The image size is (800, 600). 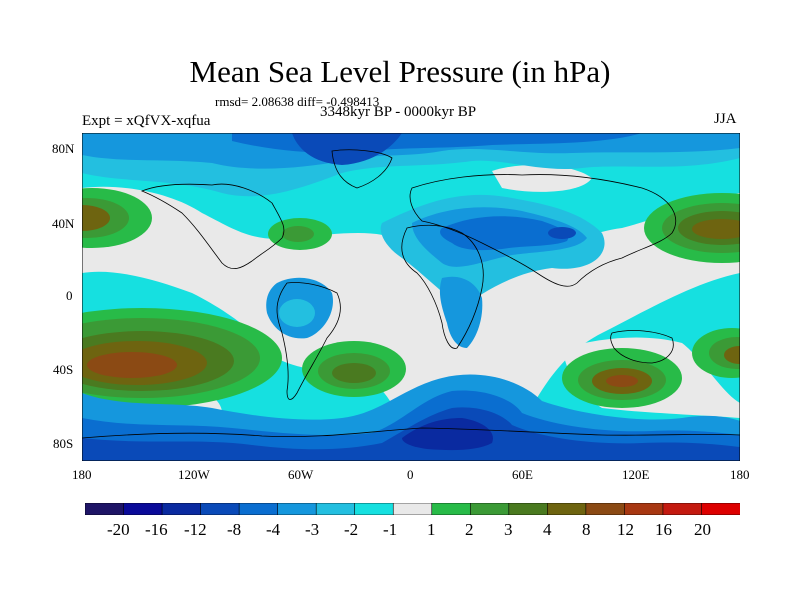 I want to click on lon-label-180e: 180, so click(x=740, y=474).